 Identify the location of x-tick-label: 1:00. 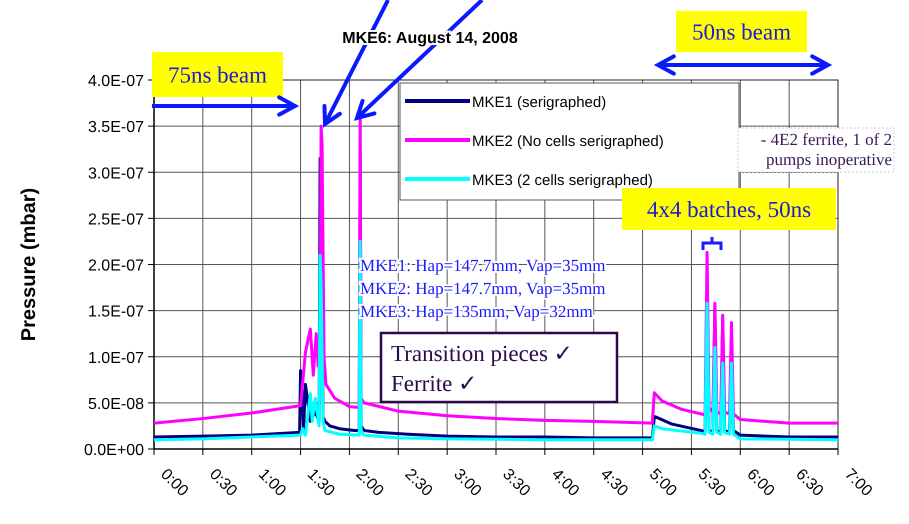
(271, 483).